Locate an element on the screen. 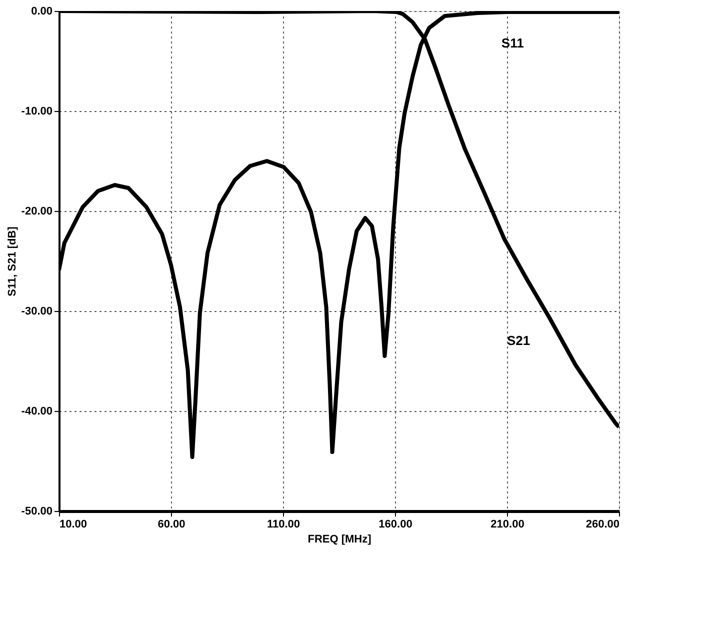  x-axis-title: FREQ [MHz] is located at coordinates (340, 540).